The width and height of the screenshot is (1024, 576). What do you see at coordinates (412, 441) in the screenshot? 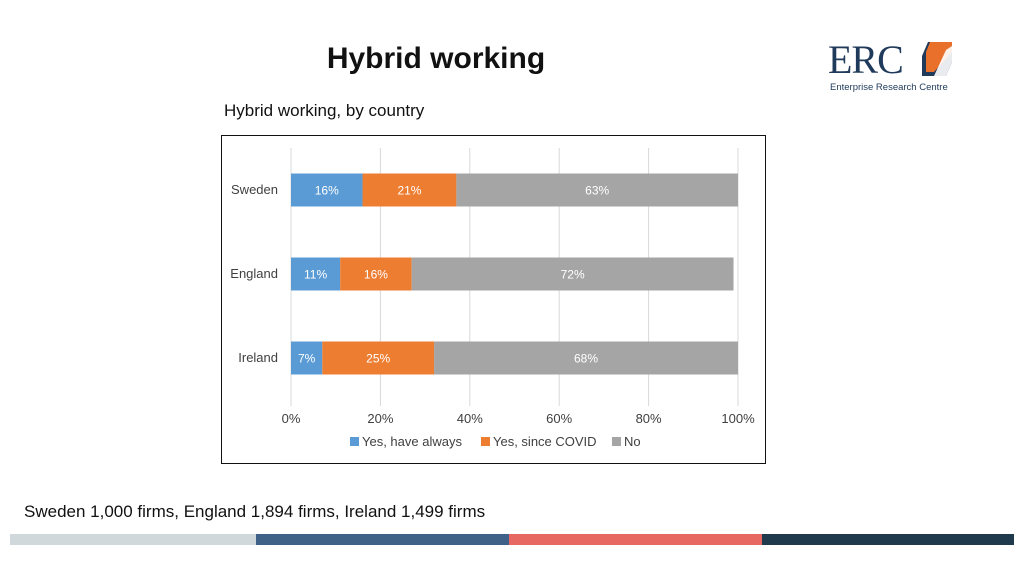
I see `legend-label: Yes, have always` at bounding box center [412, 441].